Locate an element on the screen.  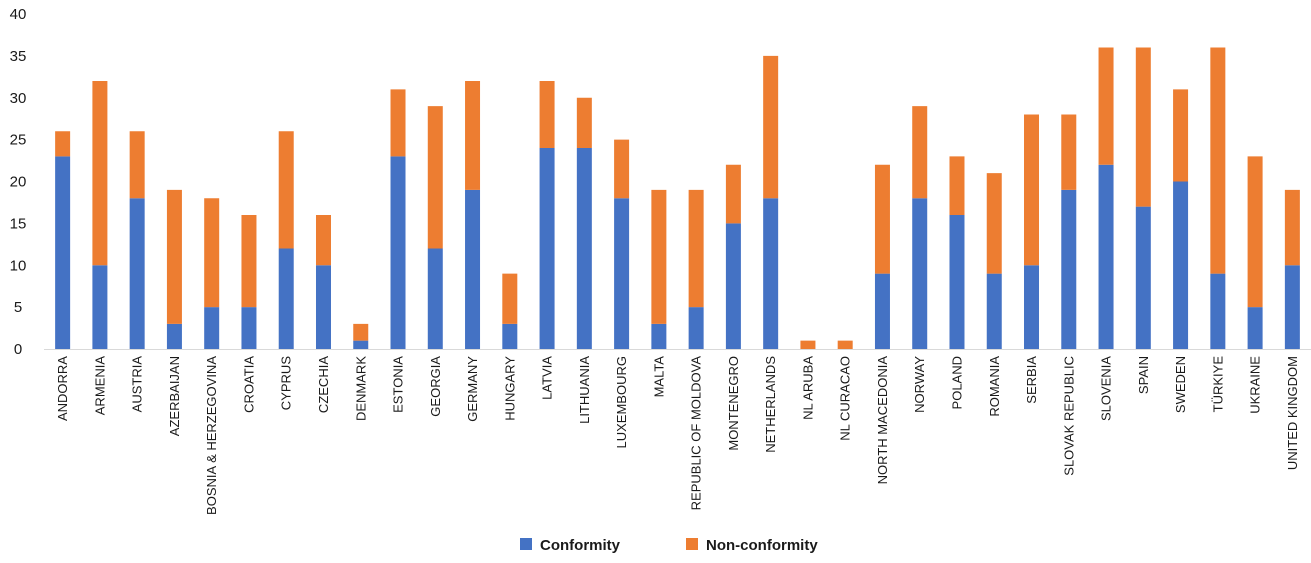
y-tick-label: 35 is located at coordinates (18, 56).